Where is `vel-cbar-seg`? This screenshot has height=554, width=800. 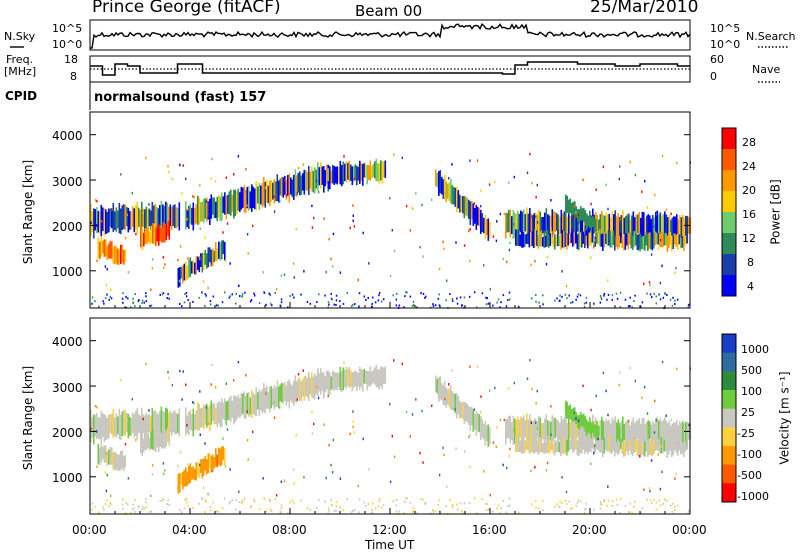 vel-cbar-seg is located at coordinates (729, 400).